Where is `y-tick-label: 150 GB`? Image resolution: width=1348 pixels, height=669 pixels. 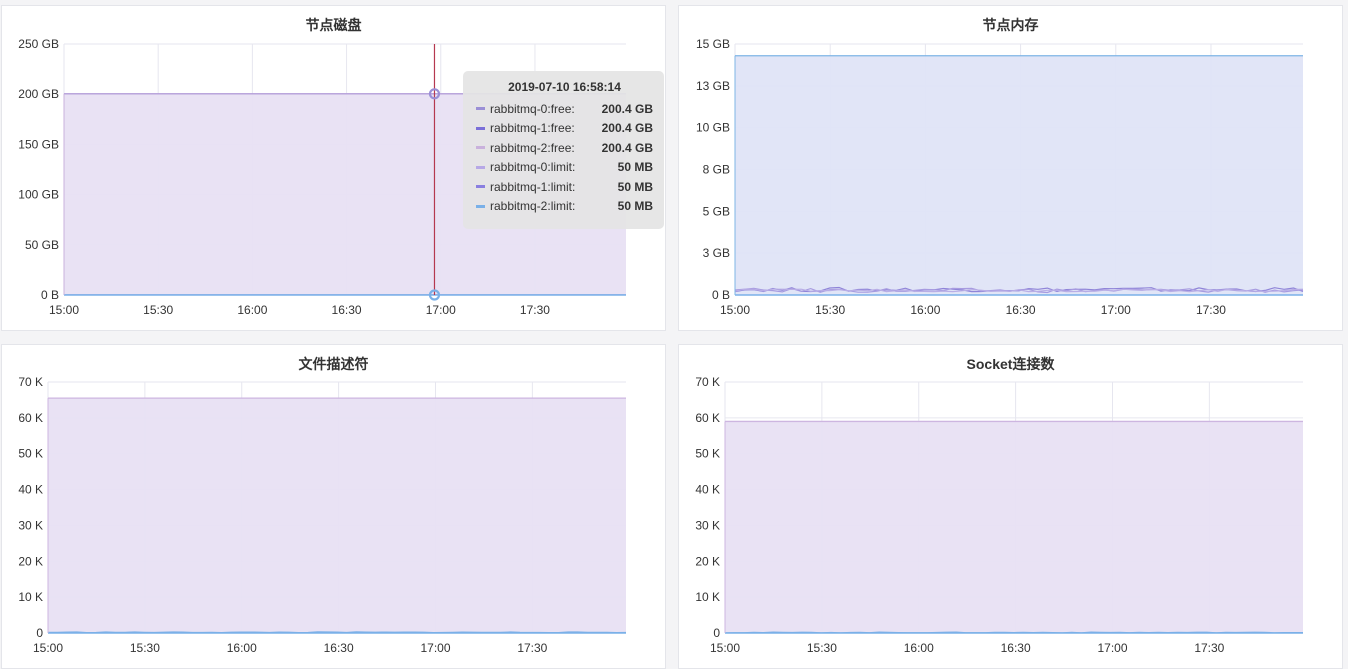
y-tick-label: 150 GB is located at coordinates (38, 144).